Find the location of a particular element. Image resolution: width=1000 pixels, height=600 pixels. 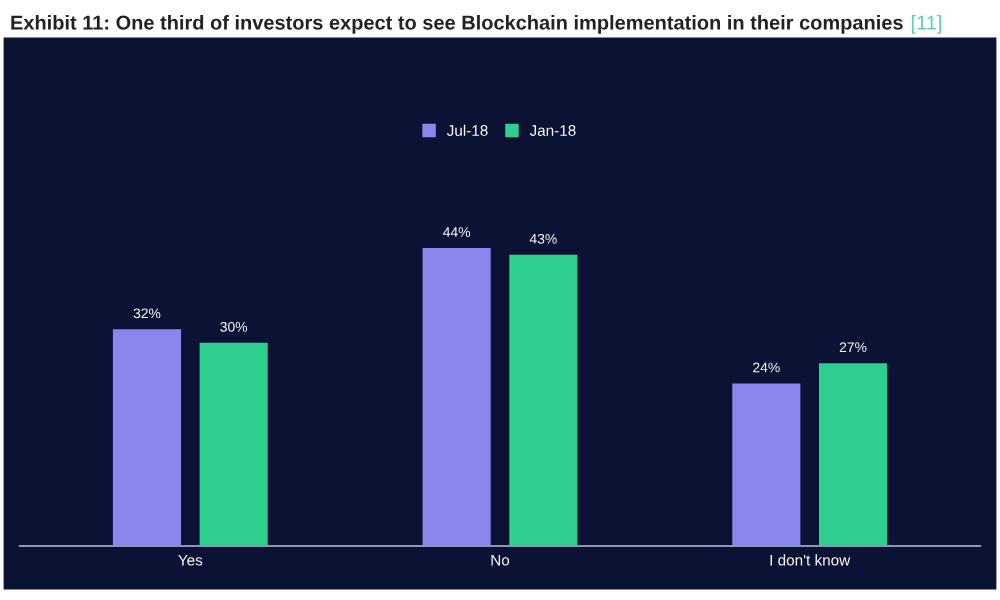

chart-title: Exhibit 11: One third of investors expect to see Blockchain implementation in their companies is located at coordinates (457, 24).